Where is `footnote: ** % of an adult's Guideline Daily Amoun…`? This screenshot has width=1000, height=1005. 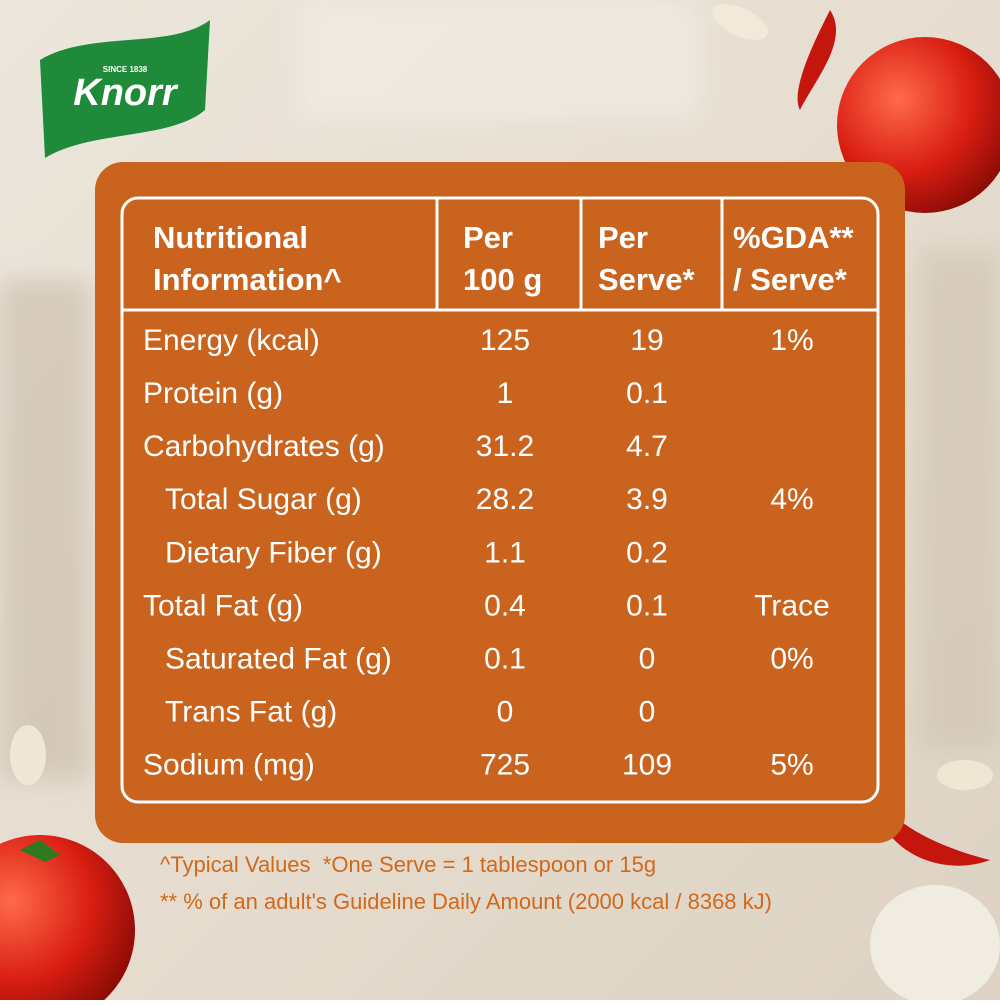
footnote: ** % of an adult's Guideline Daily Amoun… is located at coordinates (466, 901).